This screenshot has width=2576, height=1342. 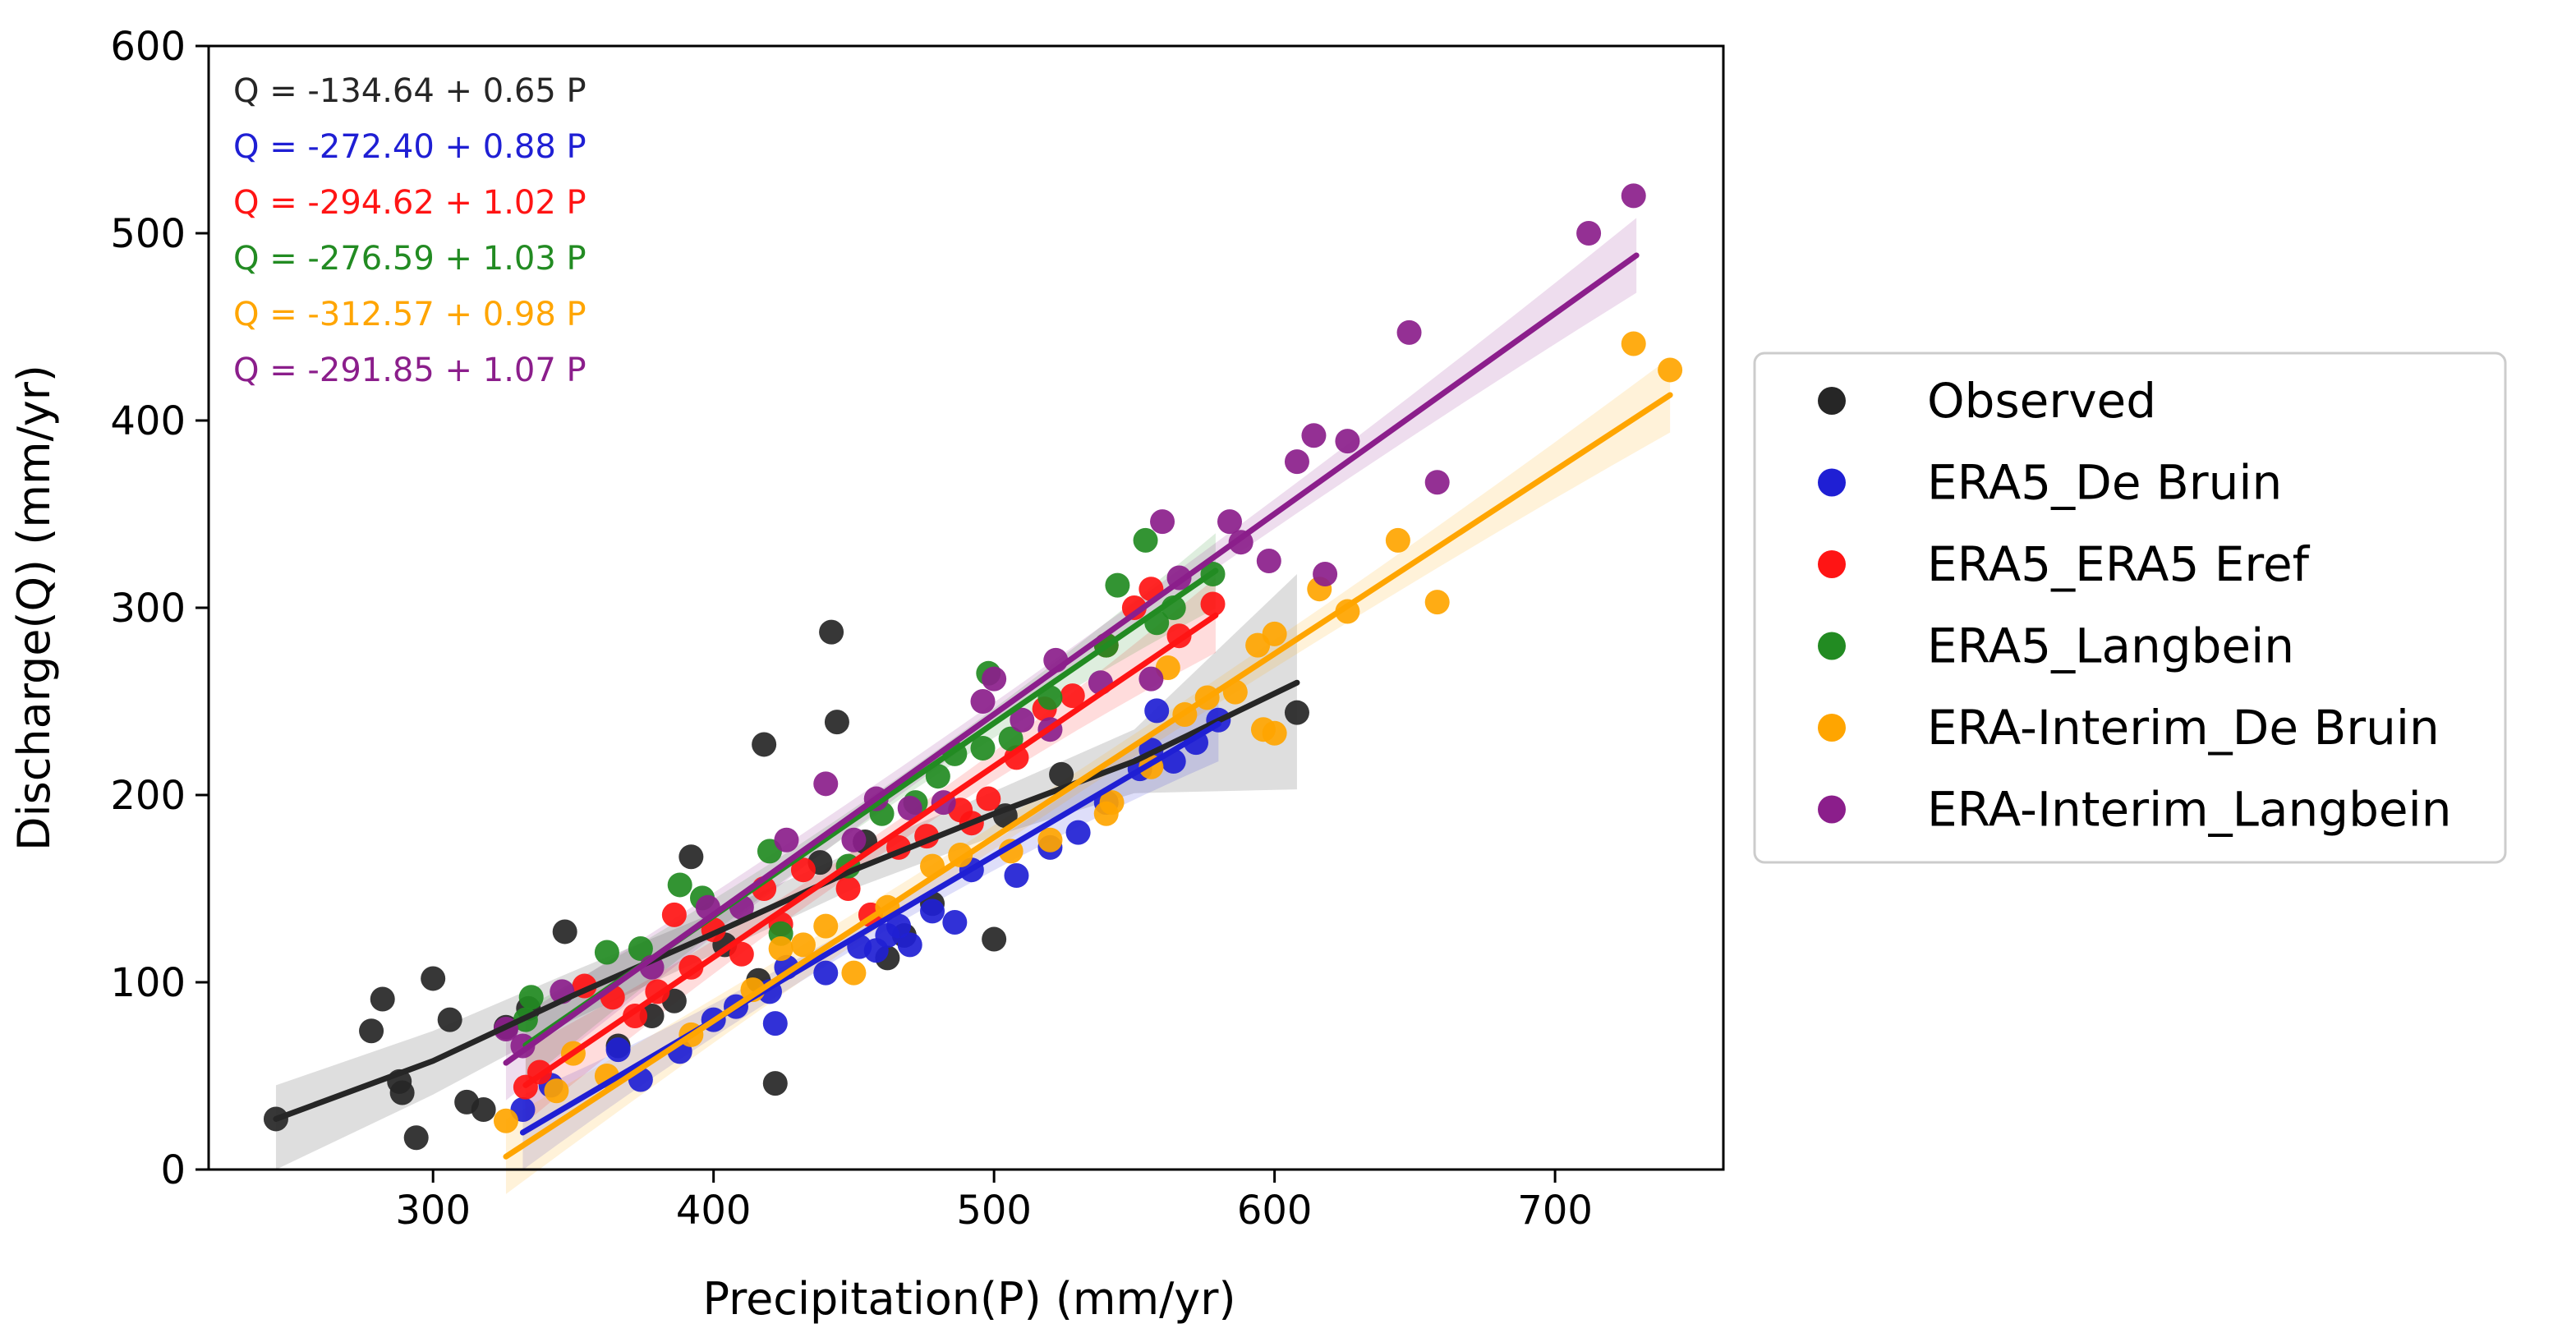 I want to click on legend-label-era5-langbein: ERA5_Langbein, so click(x=2110, y=646).